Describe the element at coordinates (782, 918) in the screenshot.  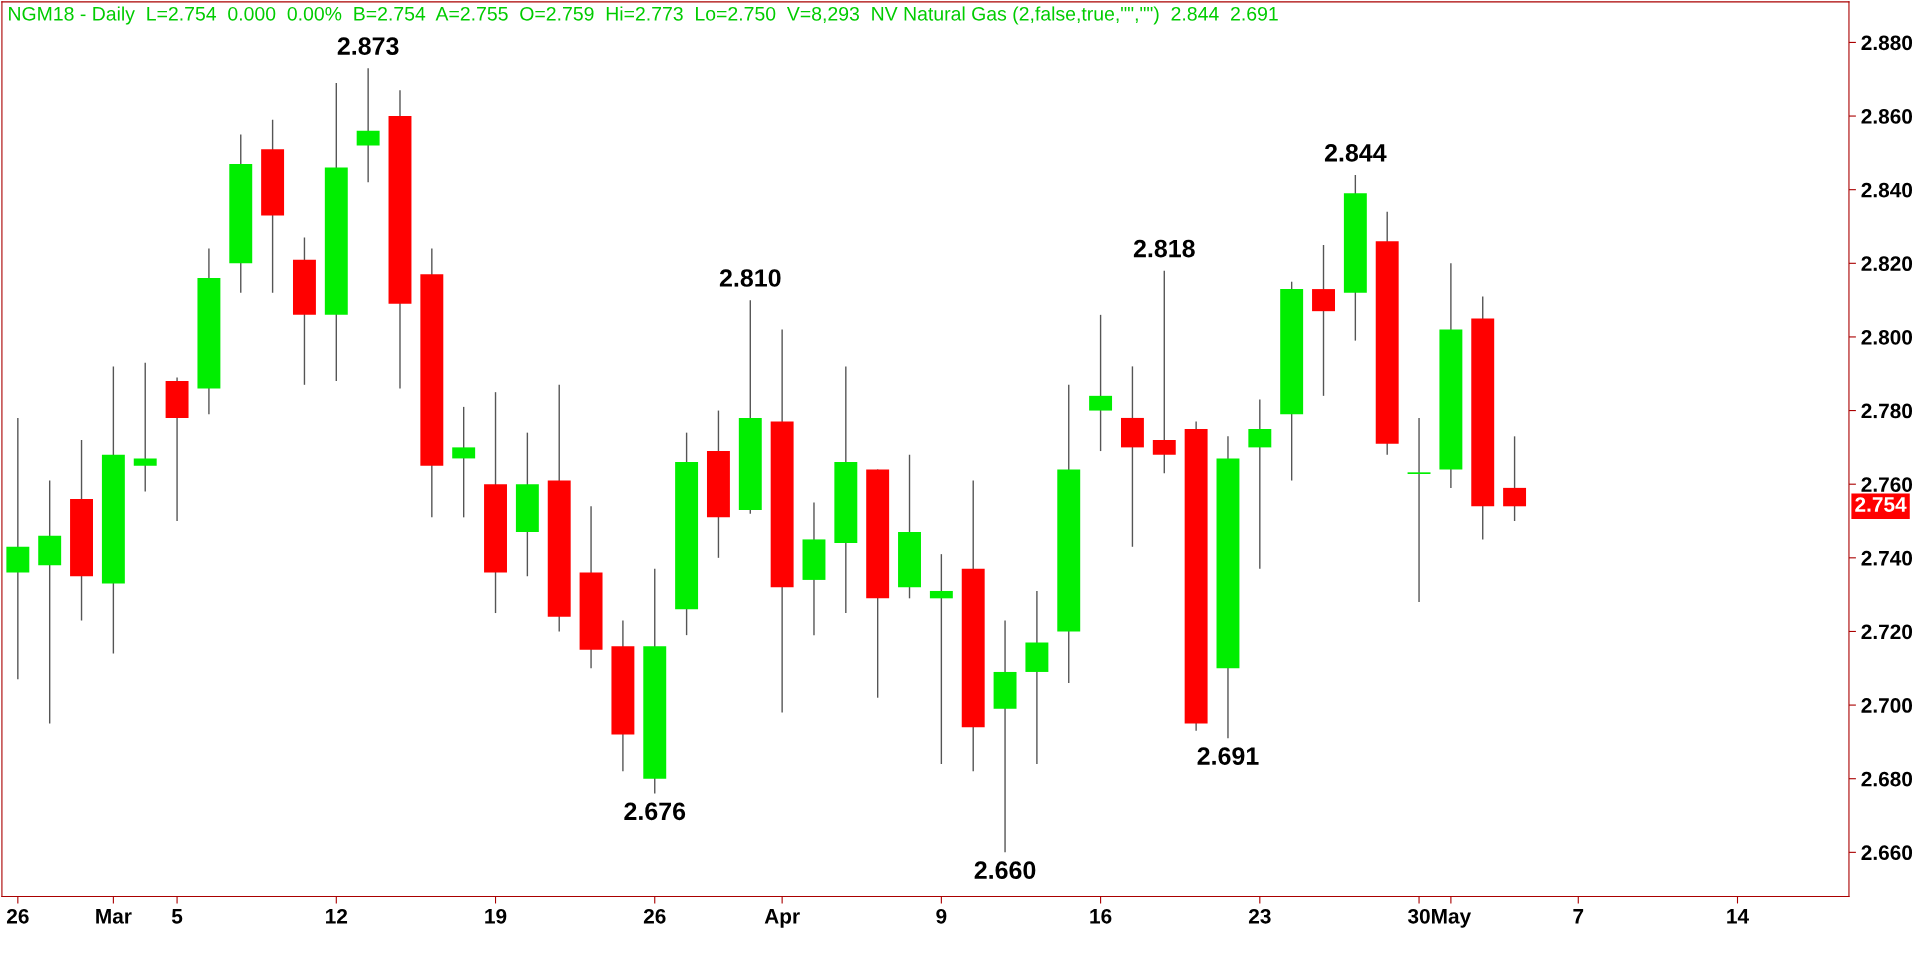
I see `x-tick-label: Apr` at that location.